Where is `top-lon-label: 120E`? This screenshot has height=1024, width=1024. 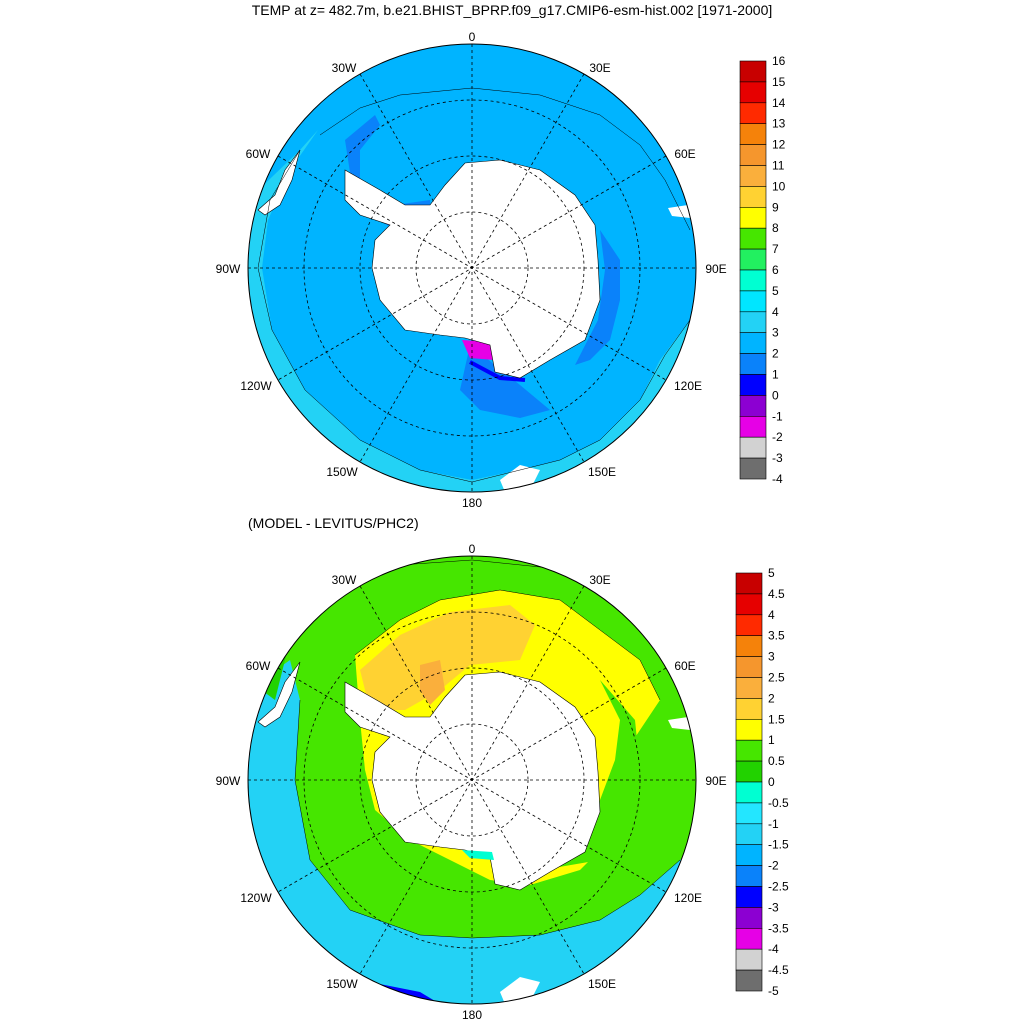 top-lon-label: 120E is located at coordinates (688, 386).